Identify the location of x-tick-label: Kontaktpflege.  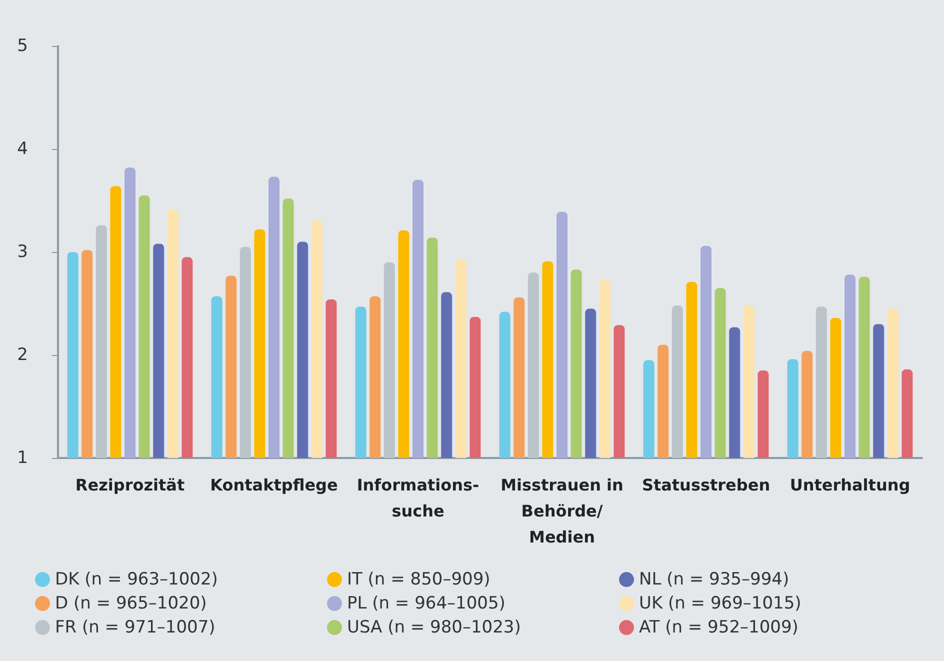
(274, 485).